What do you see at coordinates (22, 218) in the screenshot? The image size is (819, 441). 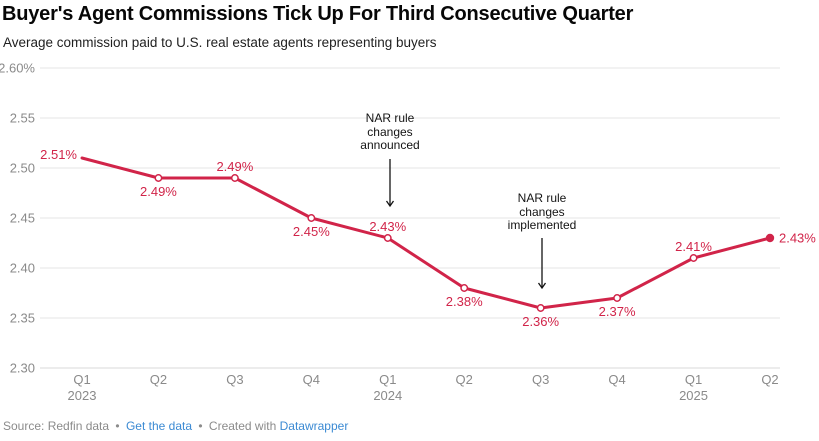 I see `y-tick-label: 2.45` at bounding box center [22, 218].